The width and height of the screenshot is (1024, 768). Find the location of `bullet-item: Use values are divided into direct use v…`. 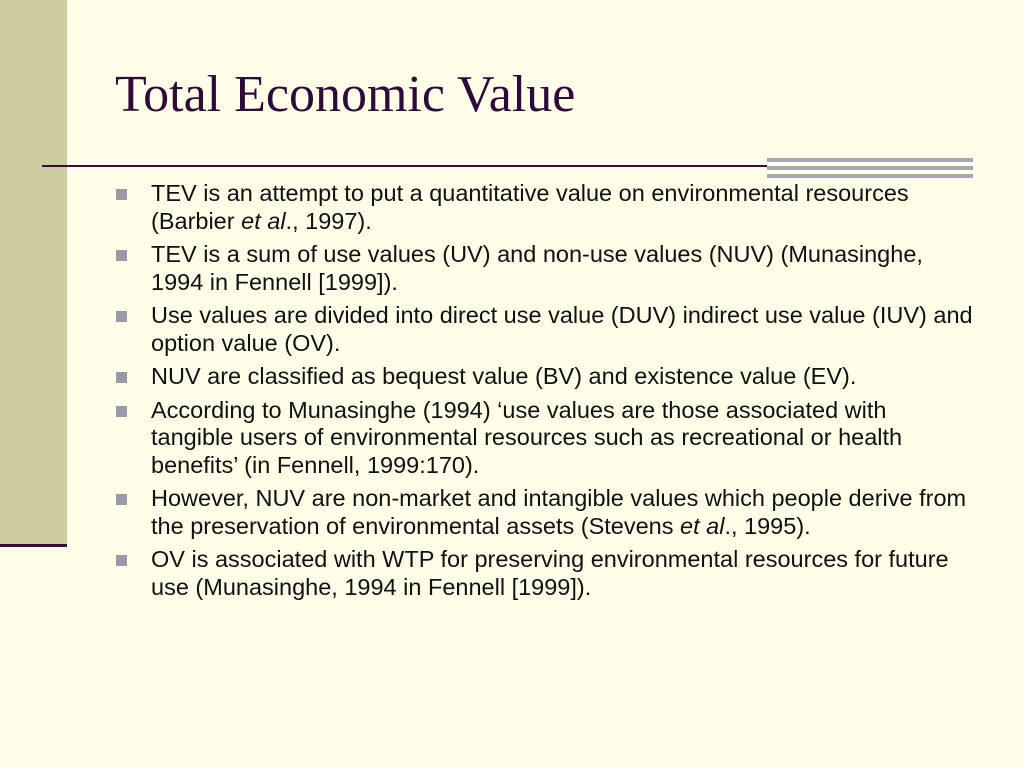

bullet-item: Use values are divided into direct use v… is located at coordinates (545, 329).